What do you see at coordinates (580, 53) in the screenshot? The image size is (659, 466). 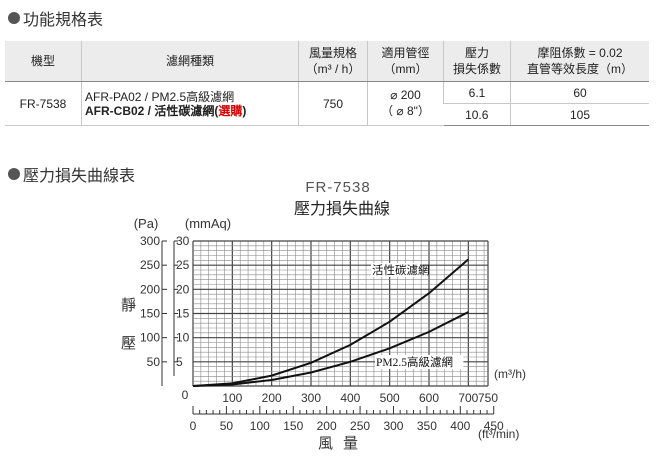 I see `header-length-line1: 摩阻係數 = 0.02` at bounding box center [580, 53].